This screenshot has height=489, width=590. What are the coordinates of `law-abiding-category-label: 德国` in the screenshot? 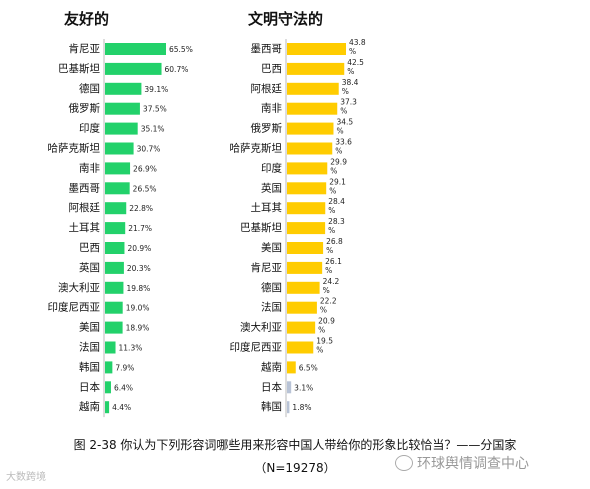 It's located at (271, 287).